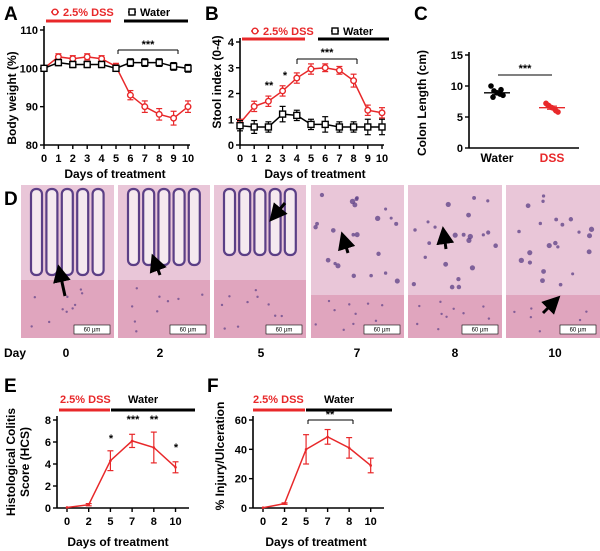  What do you see at coordinates (217, 81) in the screenshot?
I see `chart-b-ylabel: Stool index (0-4)` at bounding box center [217, 81].